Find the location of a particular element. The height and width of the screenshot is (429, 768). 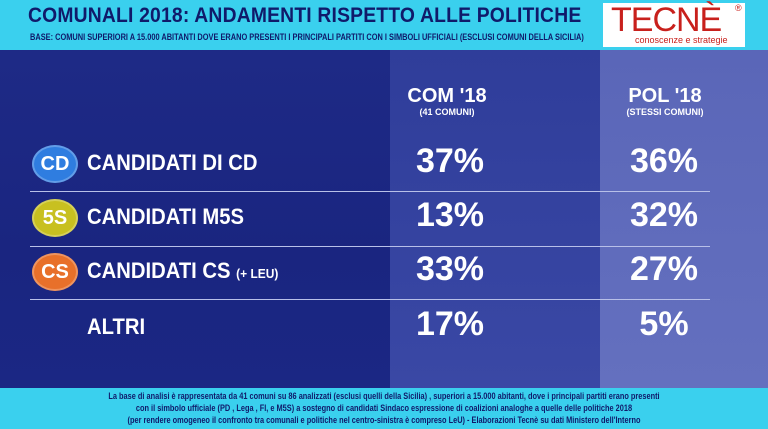

row-label-cd: CANDIDATI DI CD is located at coordinates (172, 163).